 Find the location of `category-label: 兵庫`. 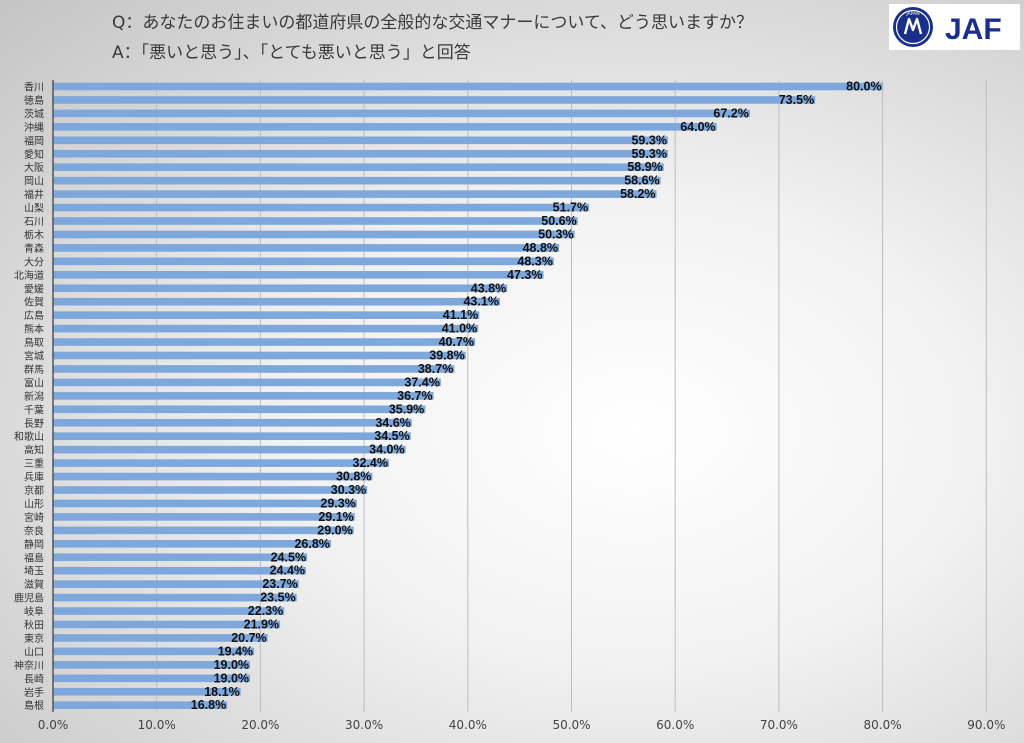

category-label: 兵庫 is located at coordinates (34, 477).